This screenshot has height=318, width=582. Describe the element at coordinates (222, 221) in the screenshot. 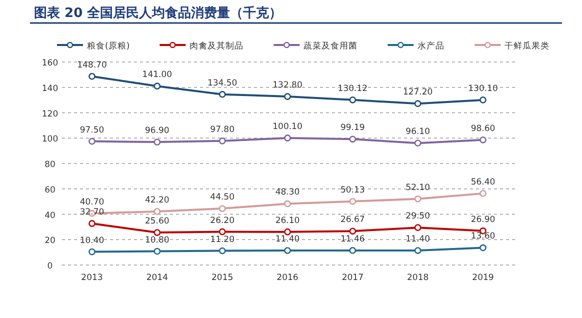

I see `data-label: 26.20` at that location.